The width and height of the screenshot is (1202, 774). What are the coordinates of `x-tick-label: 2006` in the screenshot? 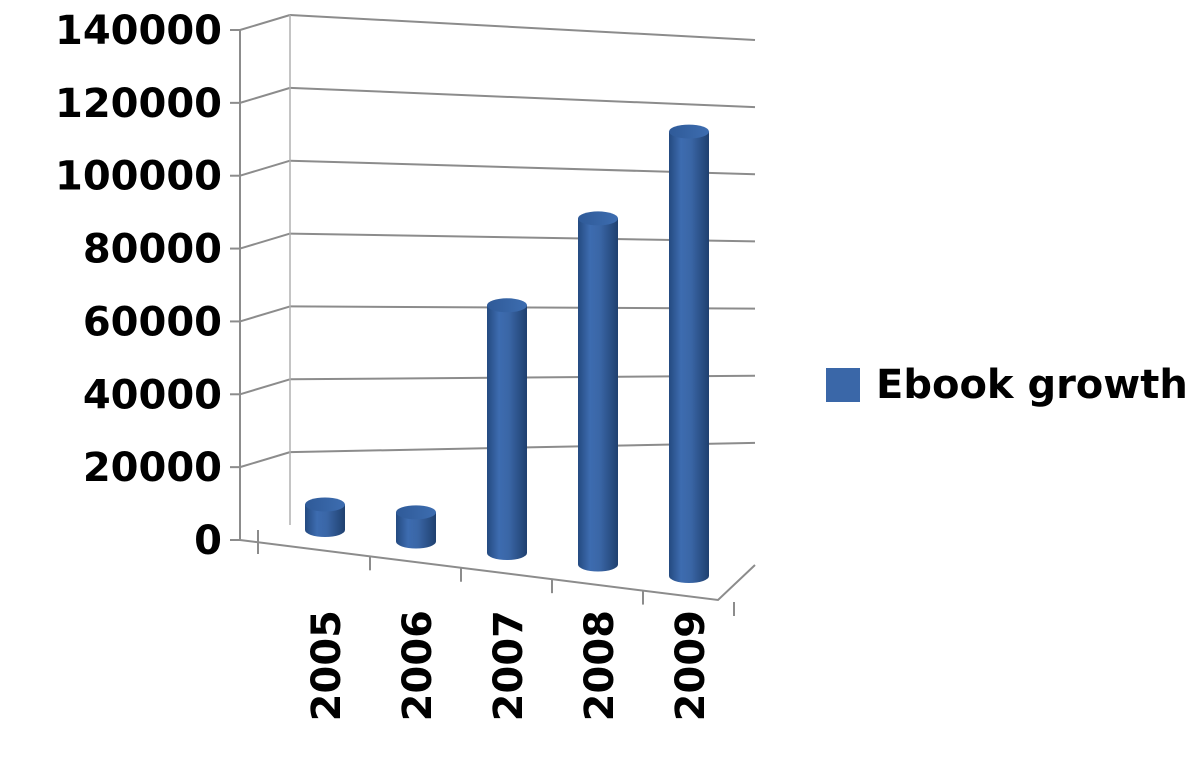 It's located at (418, 665).